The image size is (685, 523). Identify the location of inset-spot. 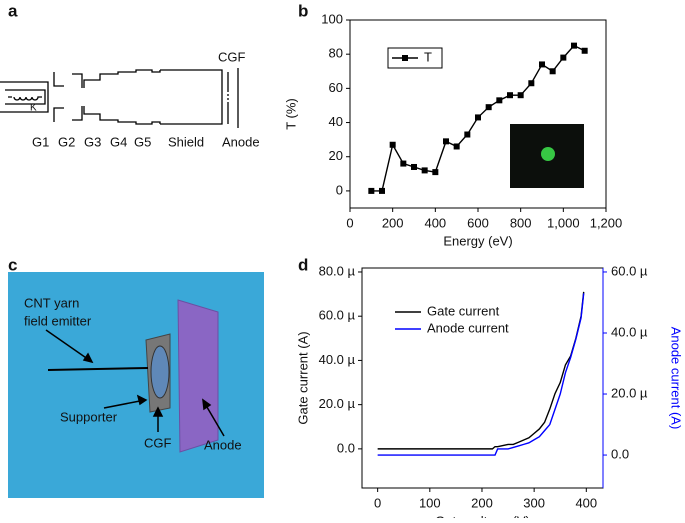
(548, 154).